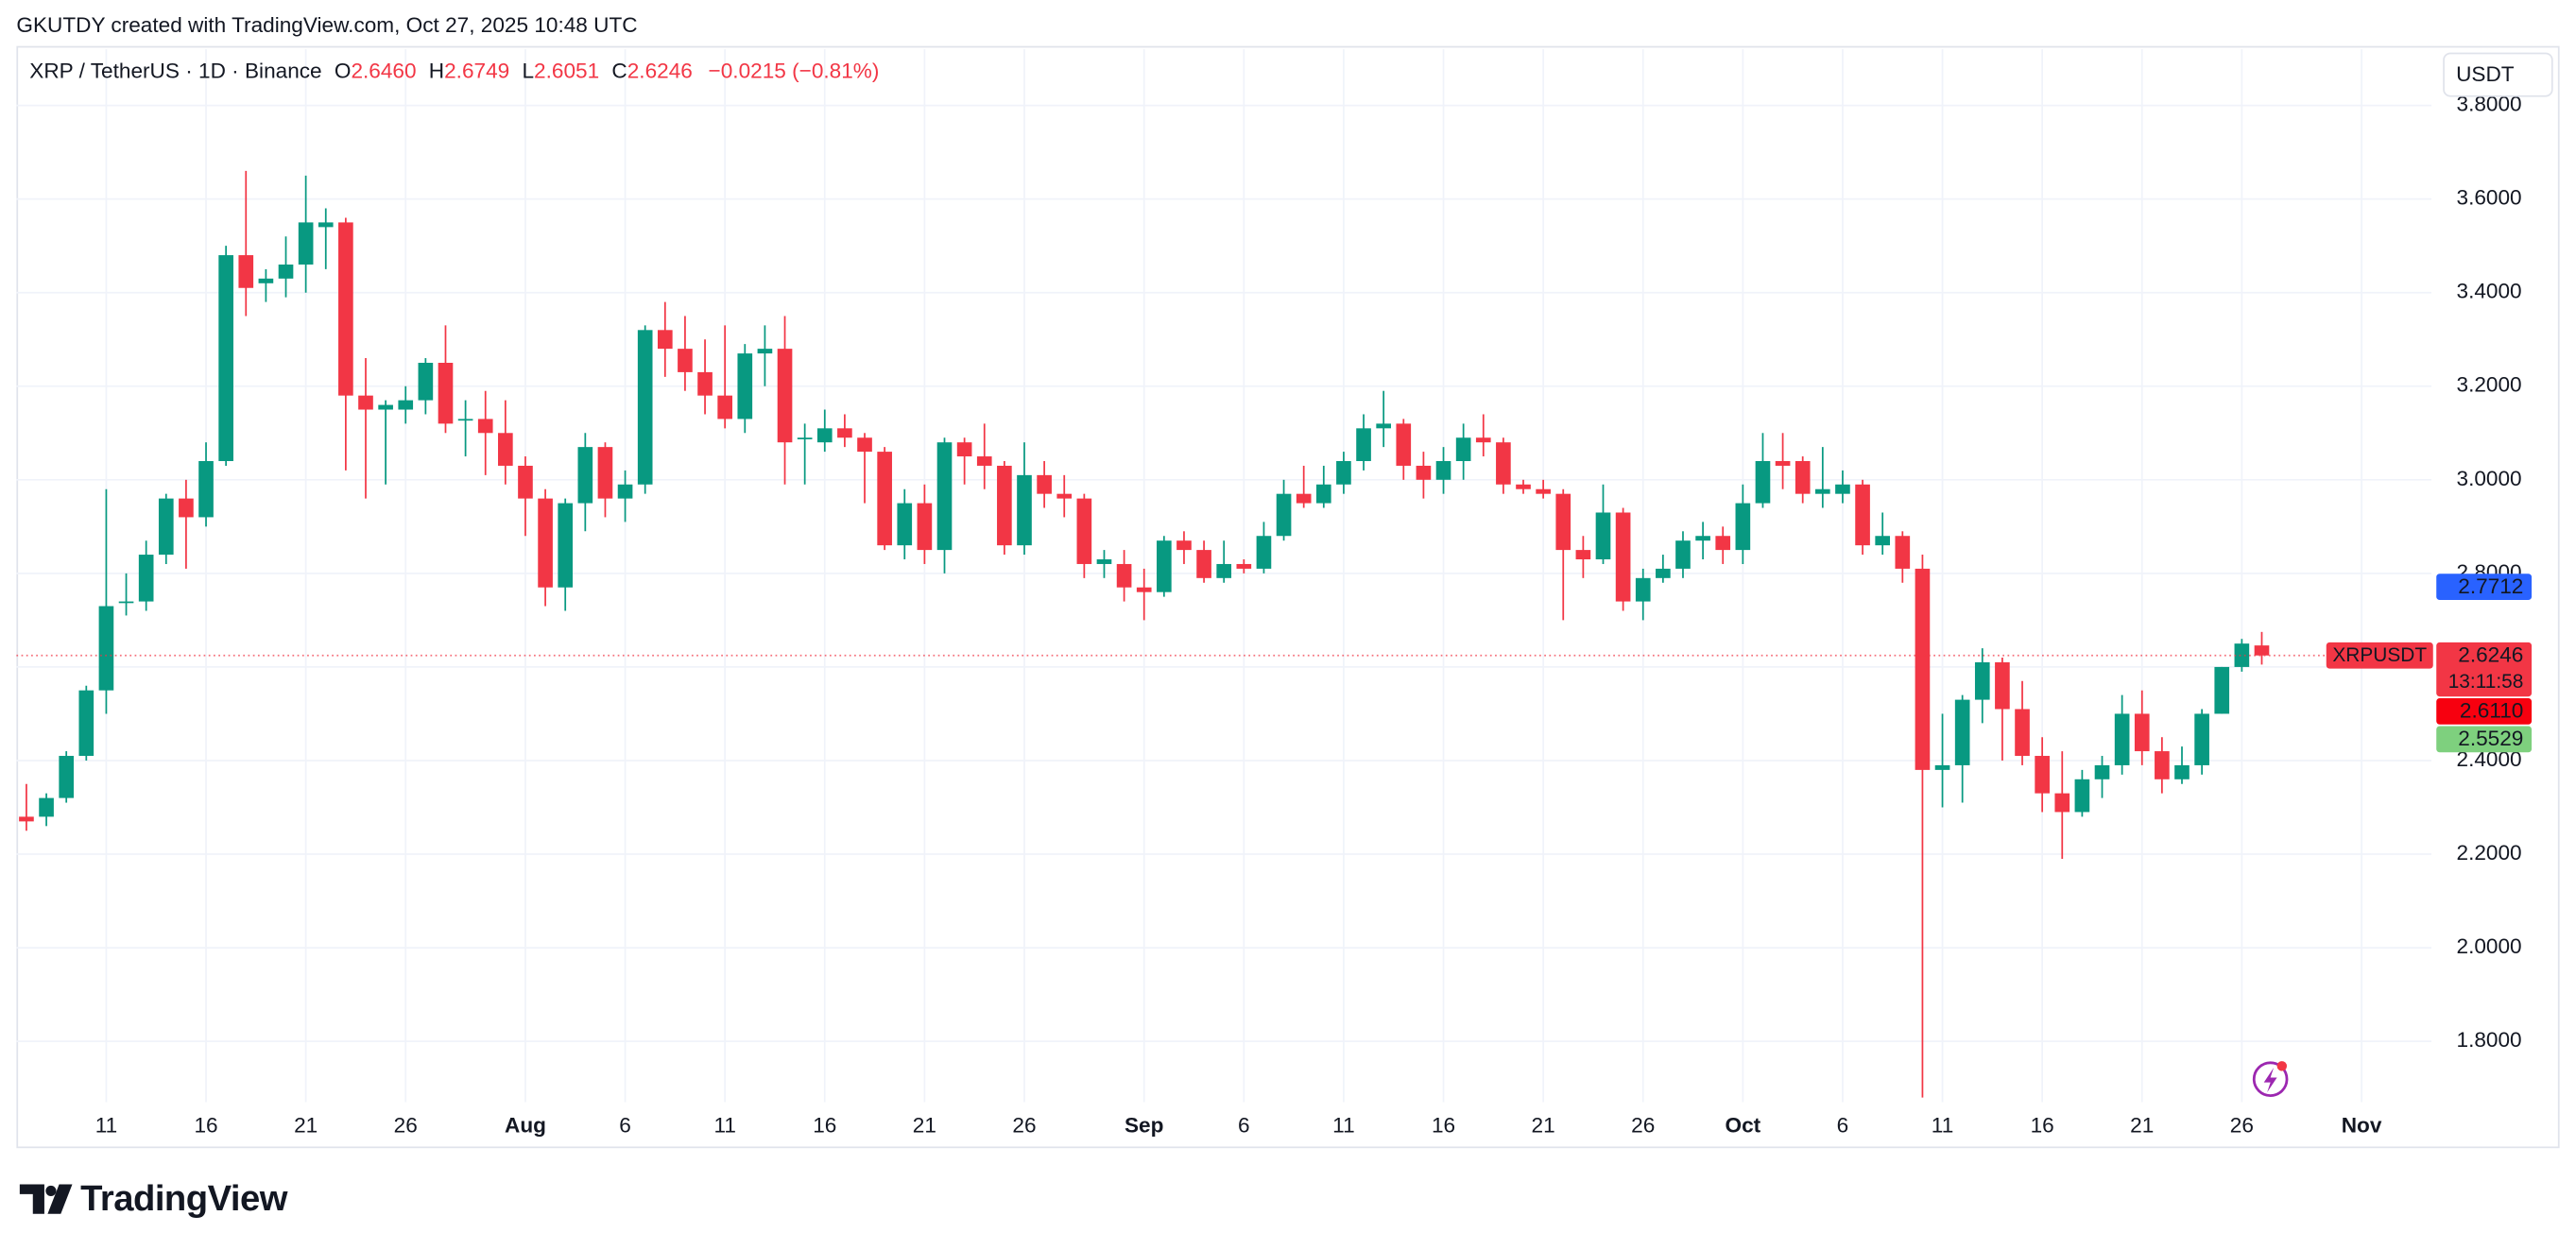  What do you see at coordinates (2489, 478) in the screenshot?
I see `y-tick-label: 3.0000` at bounding box center [2489, 478].